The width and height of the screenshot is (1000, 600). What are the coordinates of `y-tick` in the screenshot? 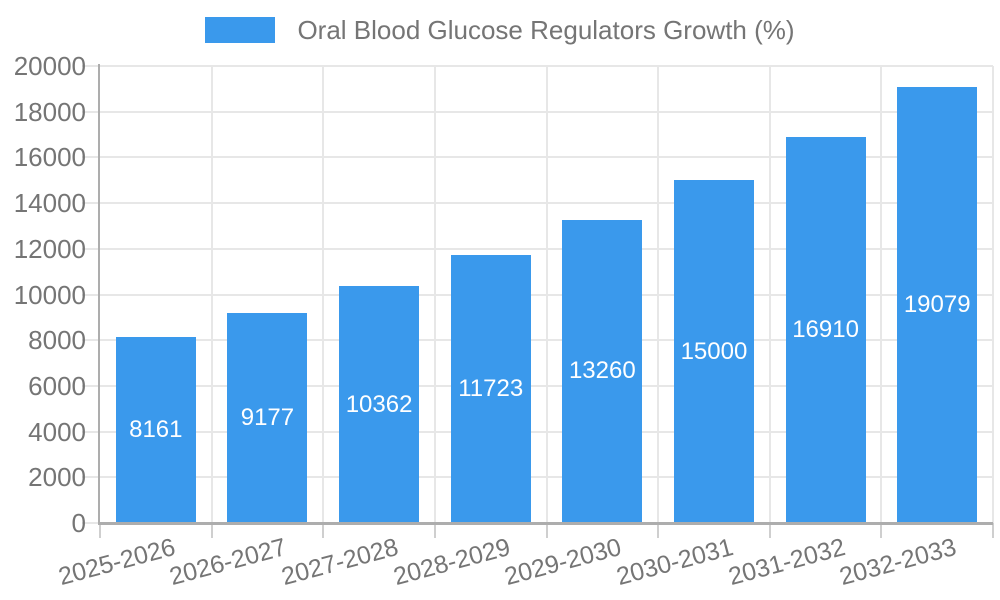 It's located at (91, 523).